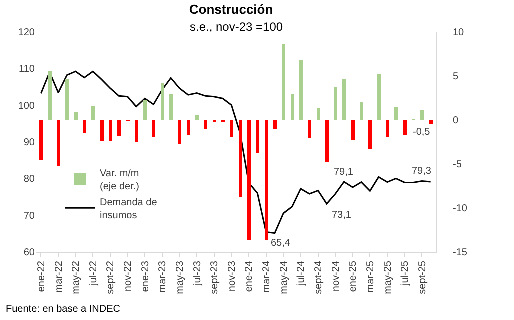 Image resolution: width=514 pixels, height=320 pixels. Describe the element at coordinates (111, 277) in the screenshot. I see `x-tick-label: sept-22` at that location.